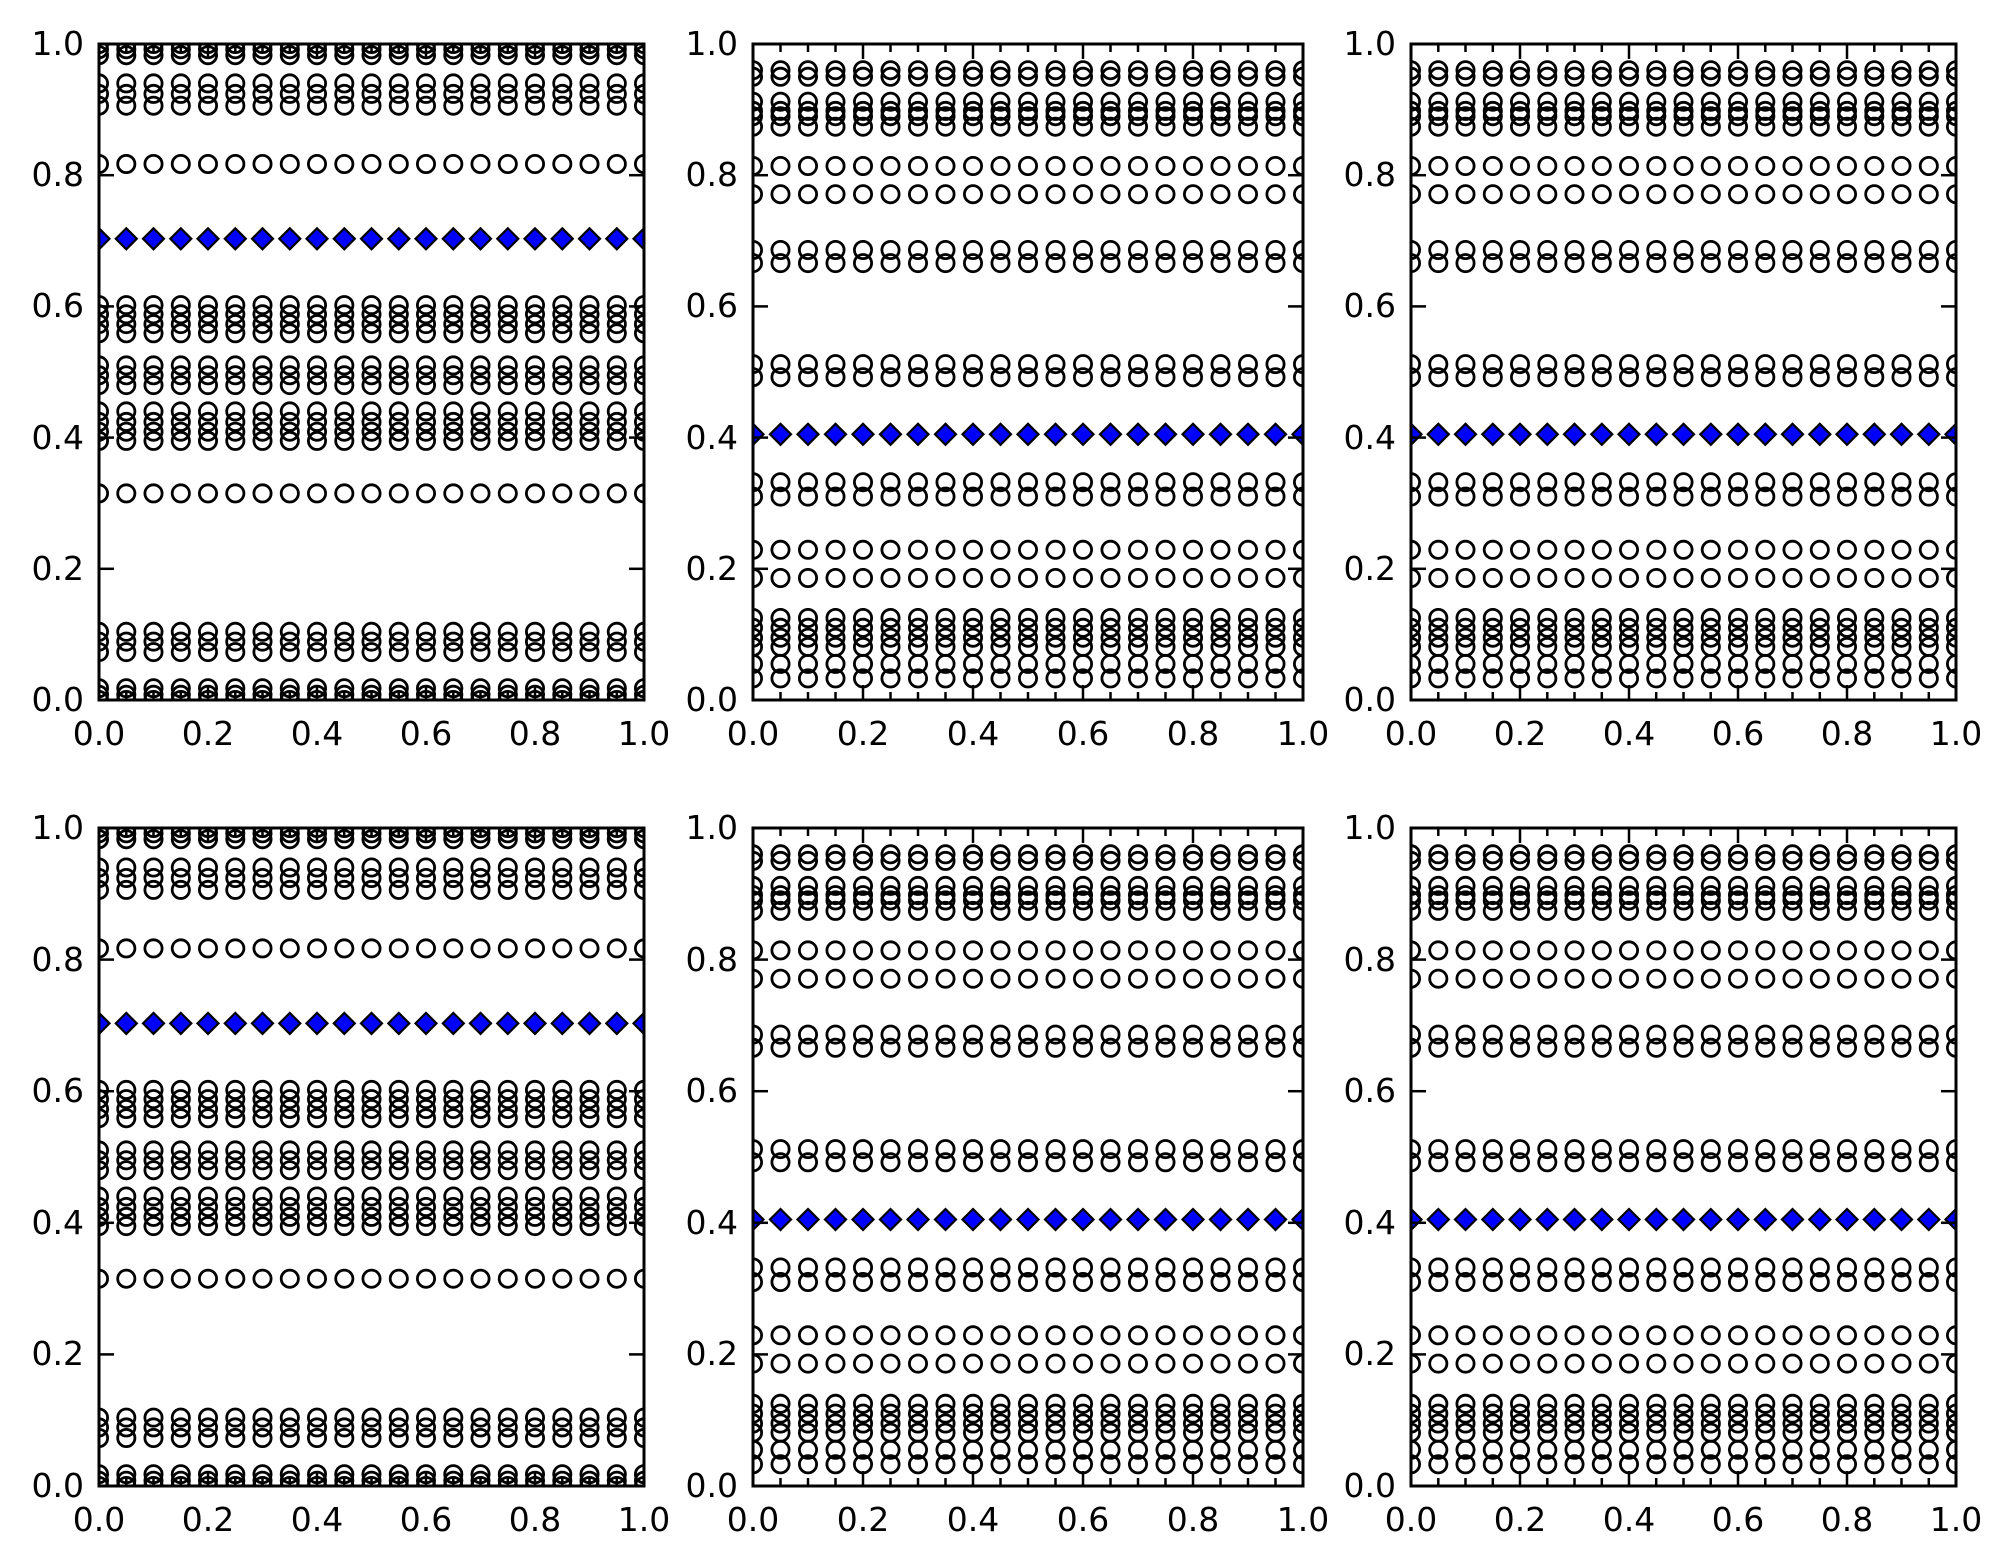  Describe the element at coordinates (1369, 568) in the screenshot. I see `y-tick-label-top-right-0.2: 0.2` at that location.